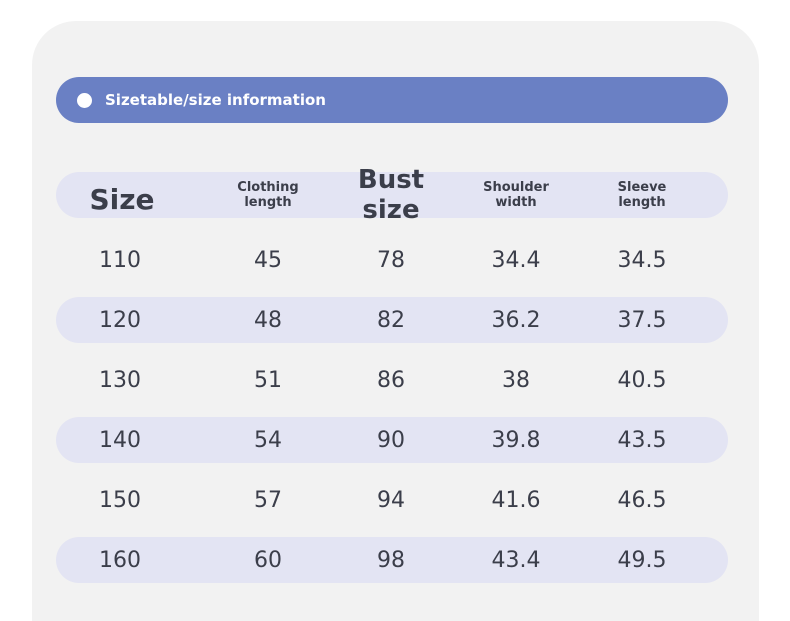  I want to click on table-cell: 45, so click(268, 260).